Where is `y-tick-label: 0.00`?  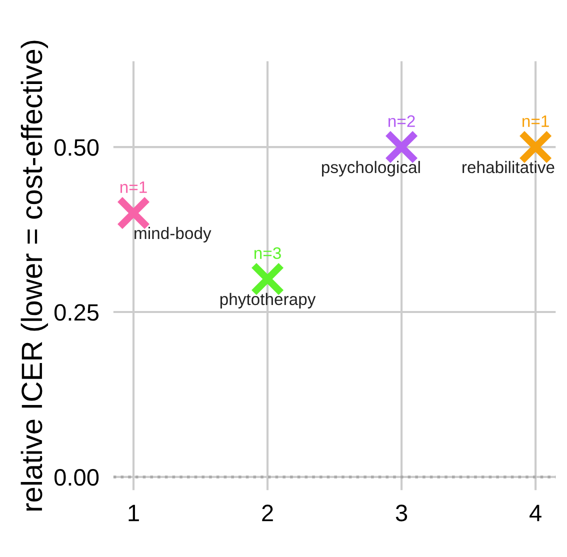 y-tick-label: 0.00 is located at coordinates (76, 477).